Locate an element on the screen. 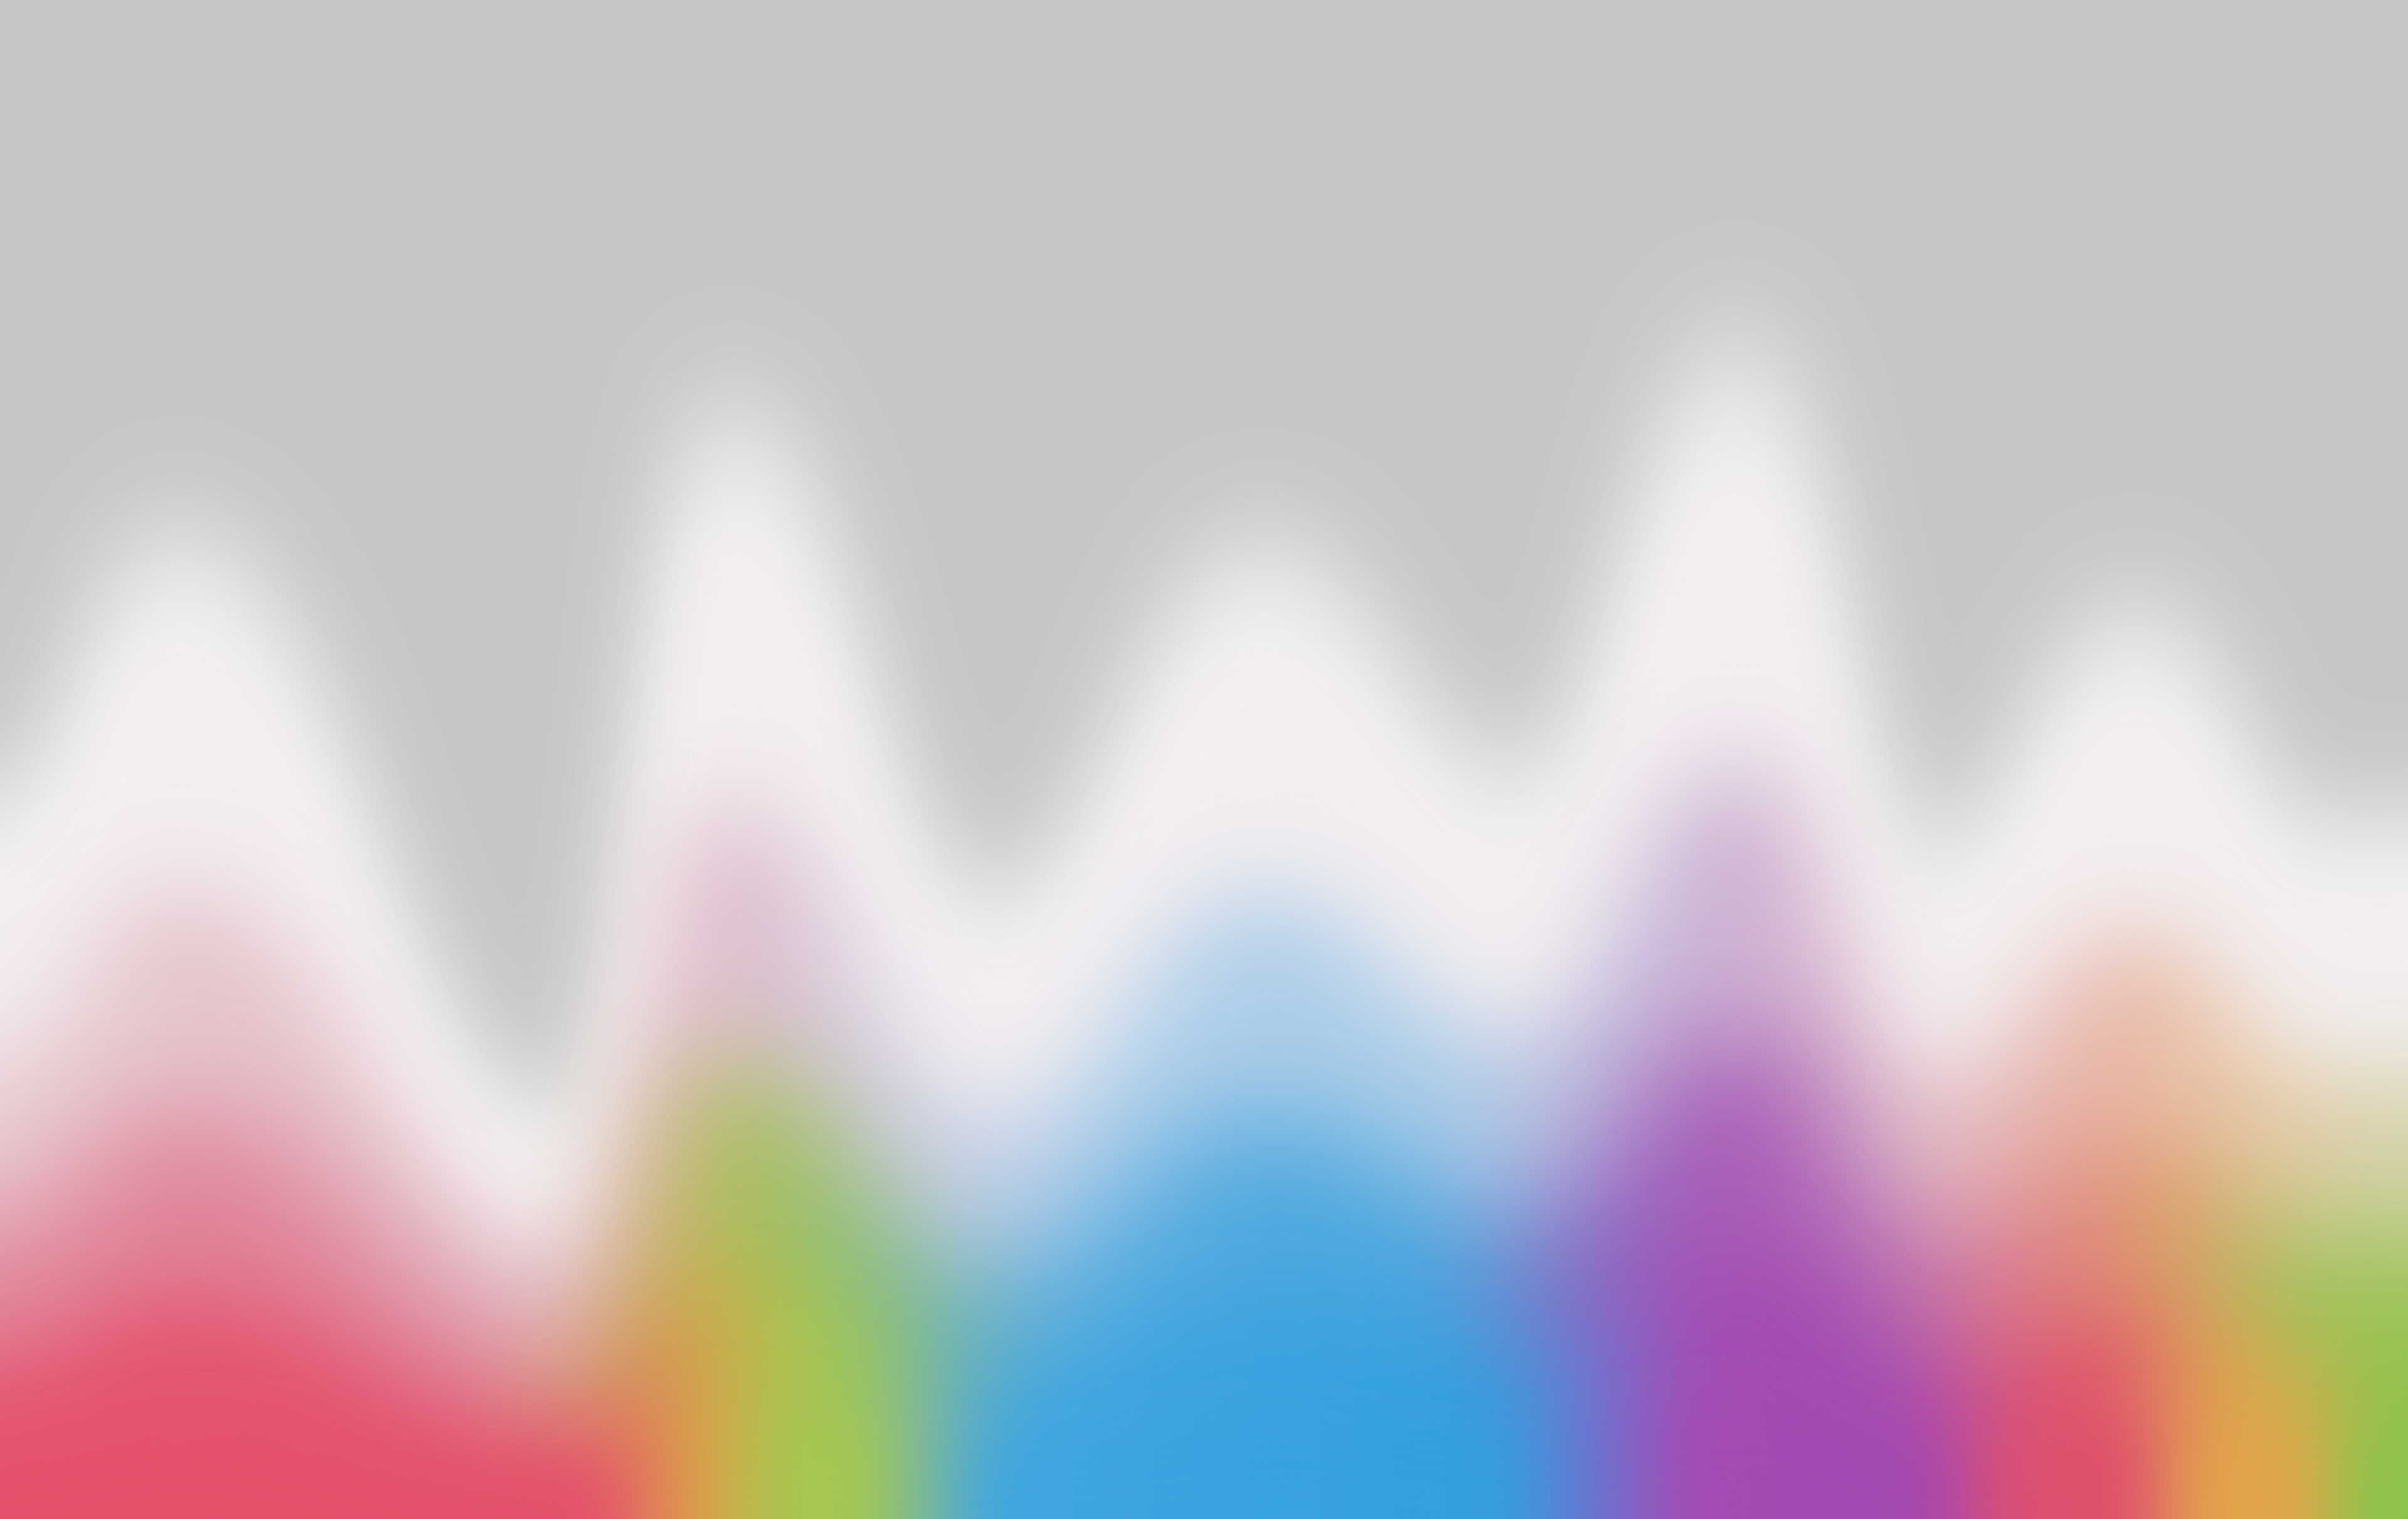 Image resolution: width=2408 pixels, height=1519 pixels. waveform-layer-color-base is located at coordinates (1204, 1461).